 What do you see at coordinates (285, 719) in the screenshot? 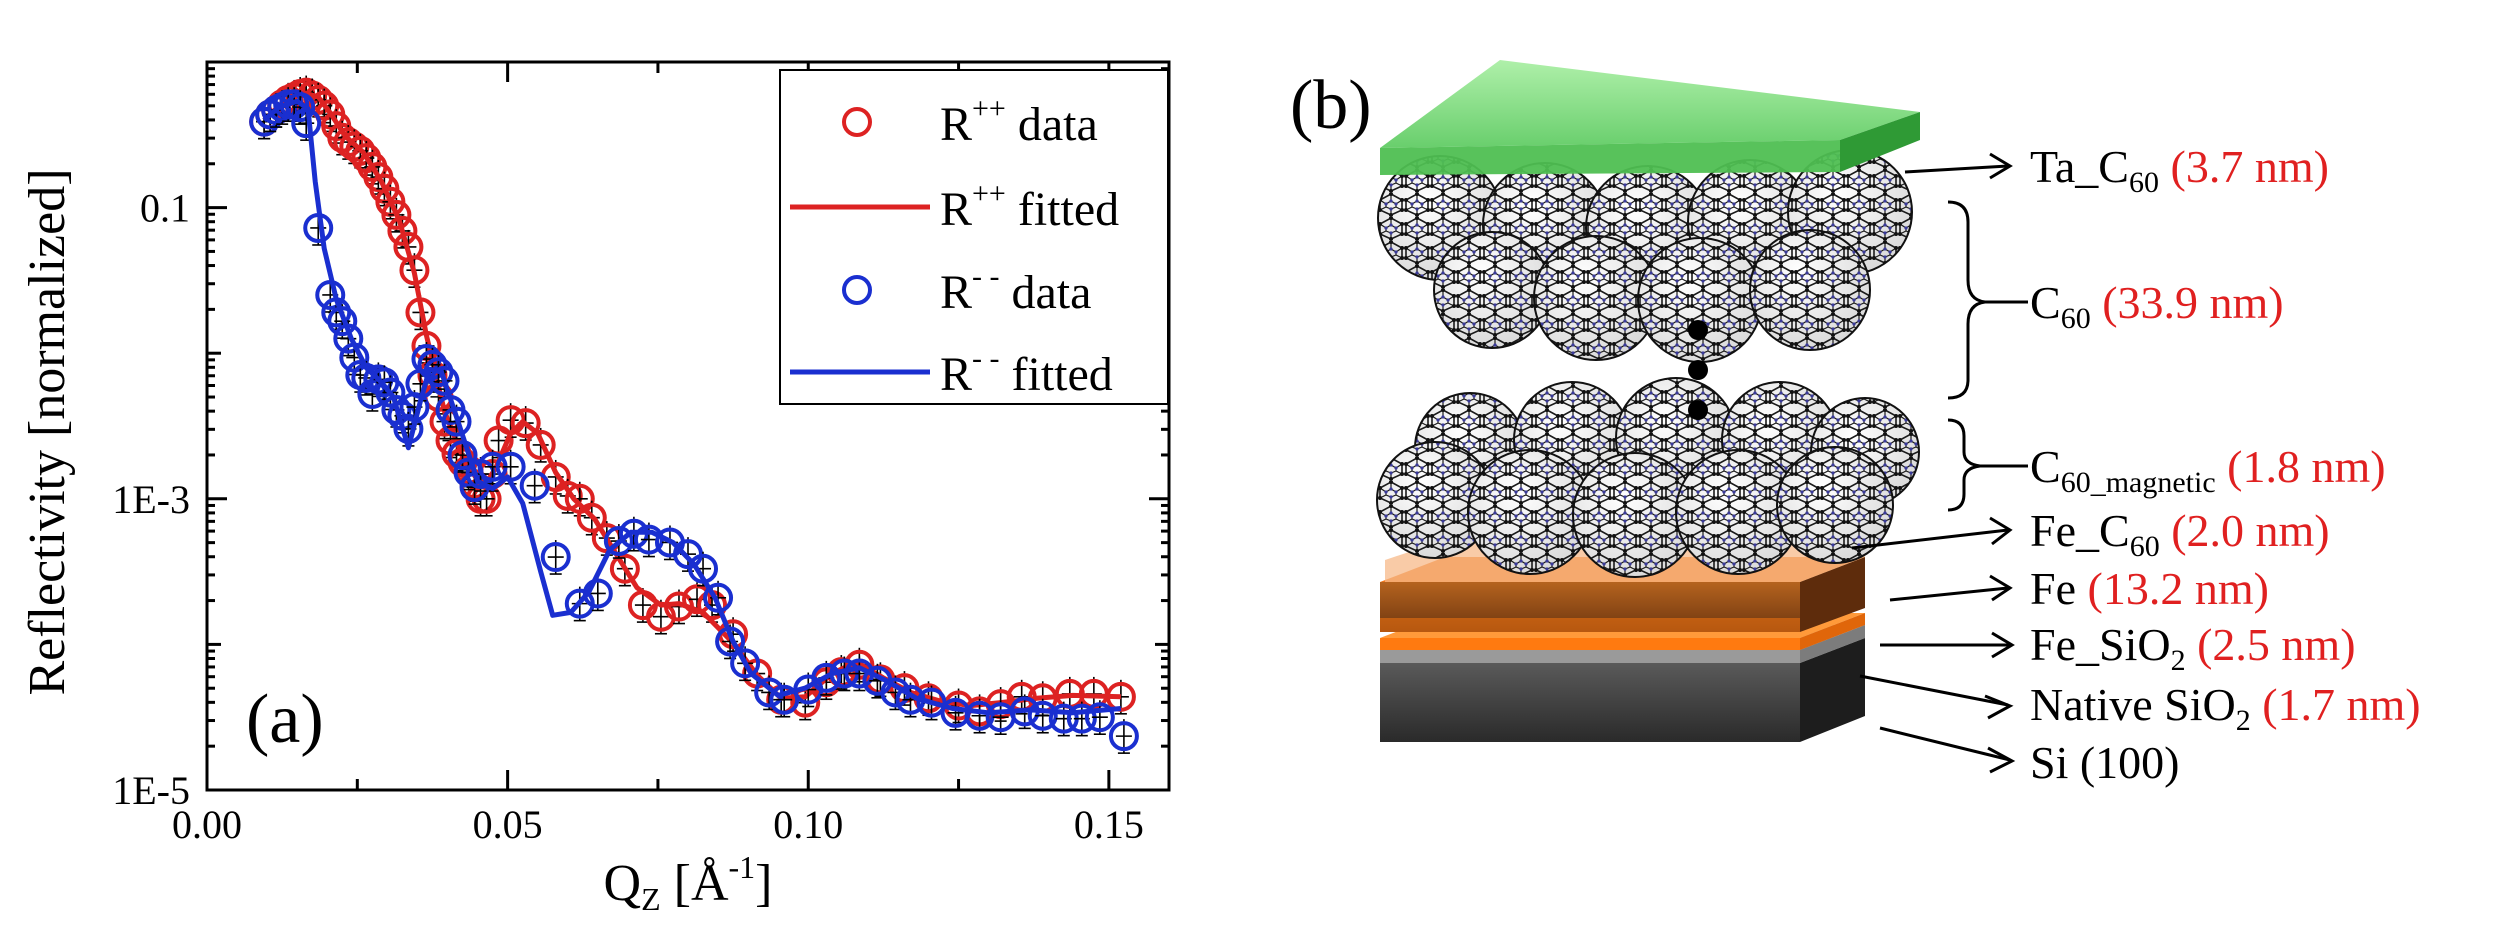
I see `panel-a-label: (a)` at bounding box center [285, 719].